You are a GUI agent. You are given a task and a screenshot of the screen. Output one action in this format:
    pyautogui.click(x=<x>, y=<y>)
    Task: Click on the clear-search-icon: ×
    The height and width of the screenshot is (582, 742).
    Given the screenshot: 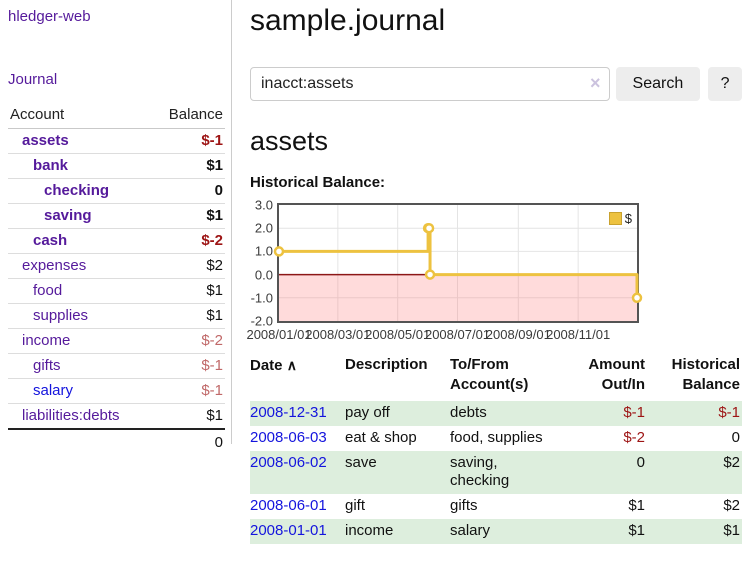 What is the action you would take?
    pyautogui.click(x=595, y=83)
    